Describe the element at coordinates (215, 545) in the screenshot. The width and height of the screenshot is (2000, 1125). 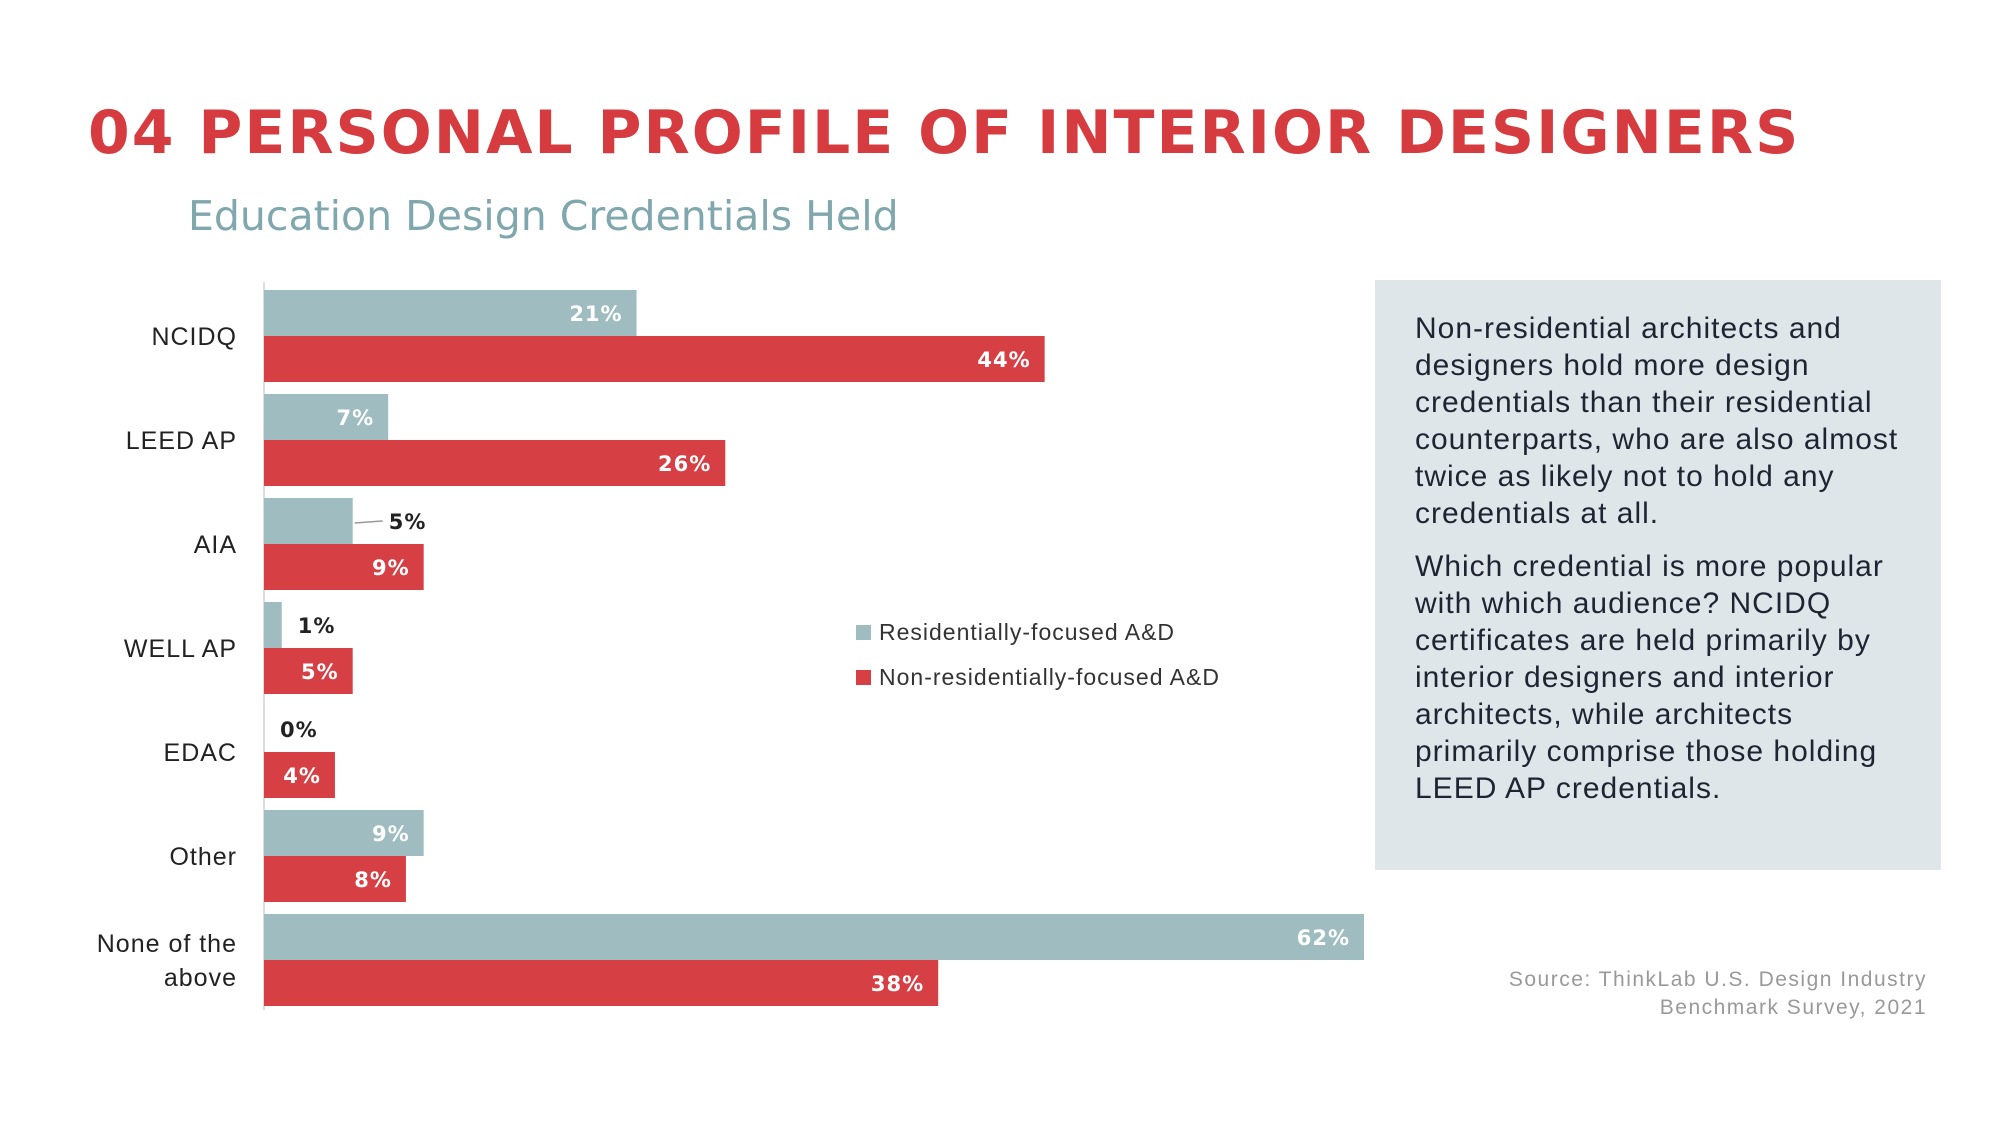
I see `category-label: AIA` at that location.